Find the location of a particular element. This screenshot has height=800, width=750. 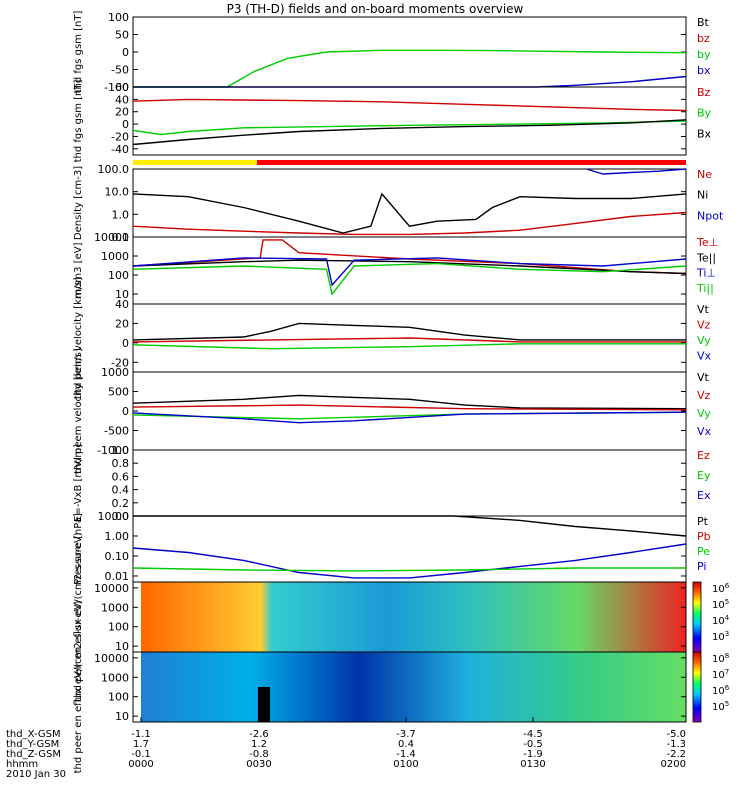

legend-entry: Vx is located at coordinates (704, 356).